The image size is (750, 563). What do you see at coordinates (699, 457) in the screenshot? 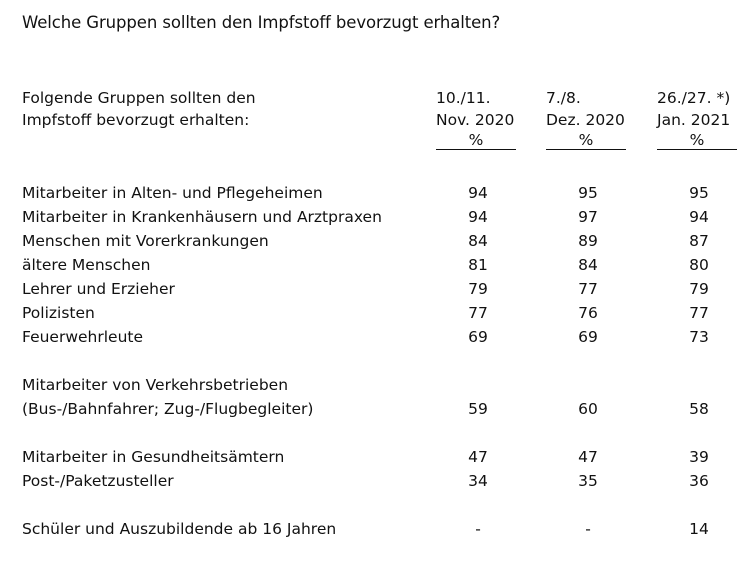
I see `cell-value: 39` at bounding box center [699, 457].